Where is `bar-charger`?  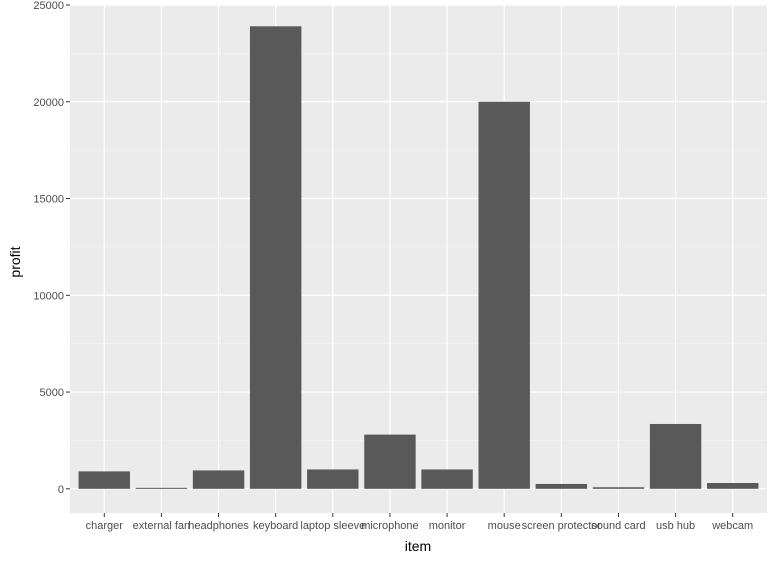
bar-charger is located at coordinates (104, 480).